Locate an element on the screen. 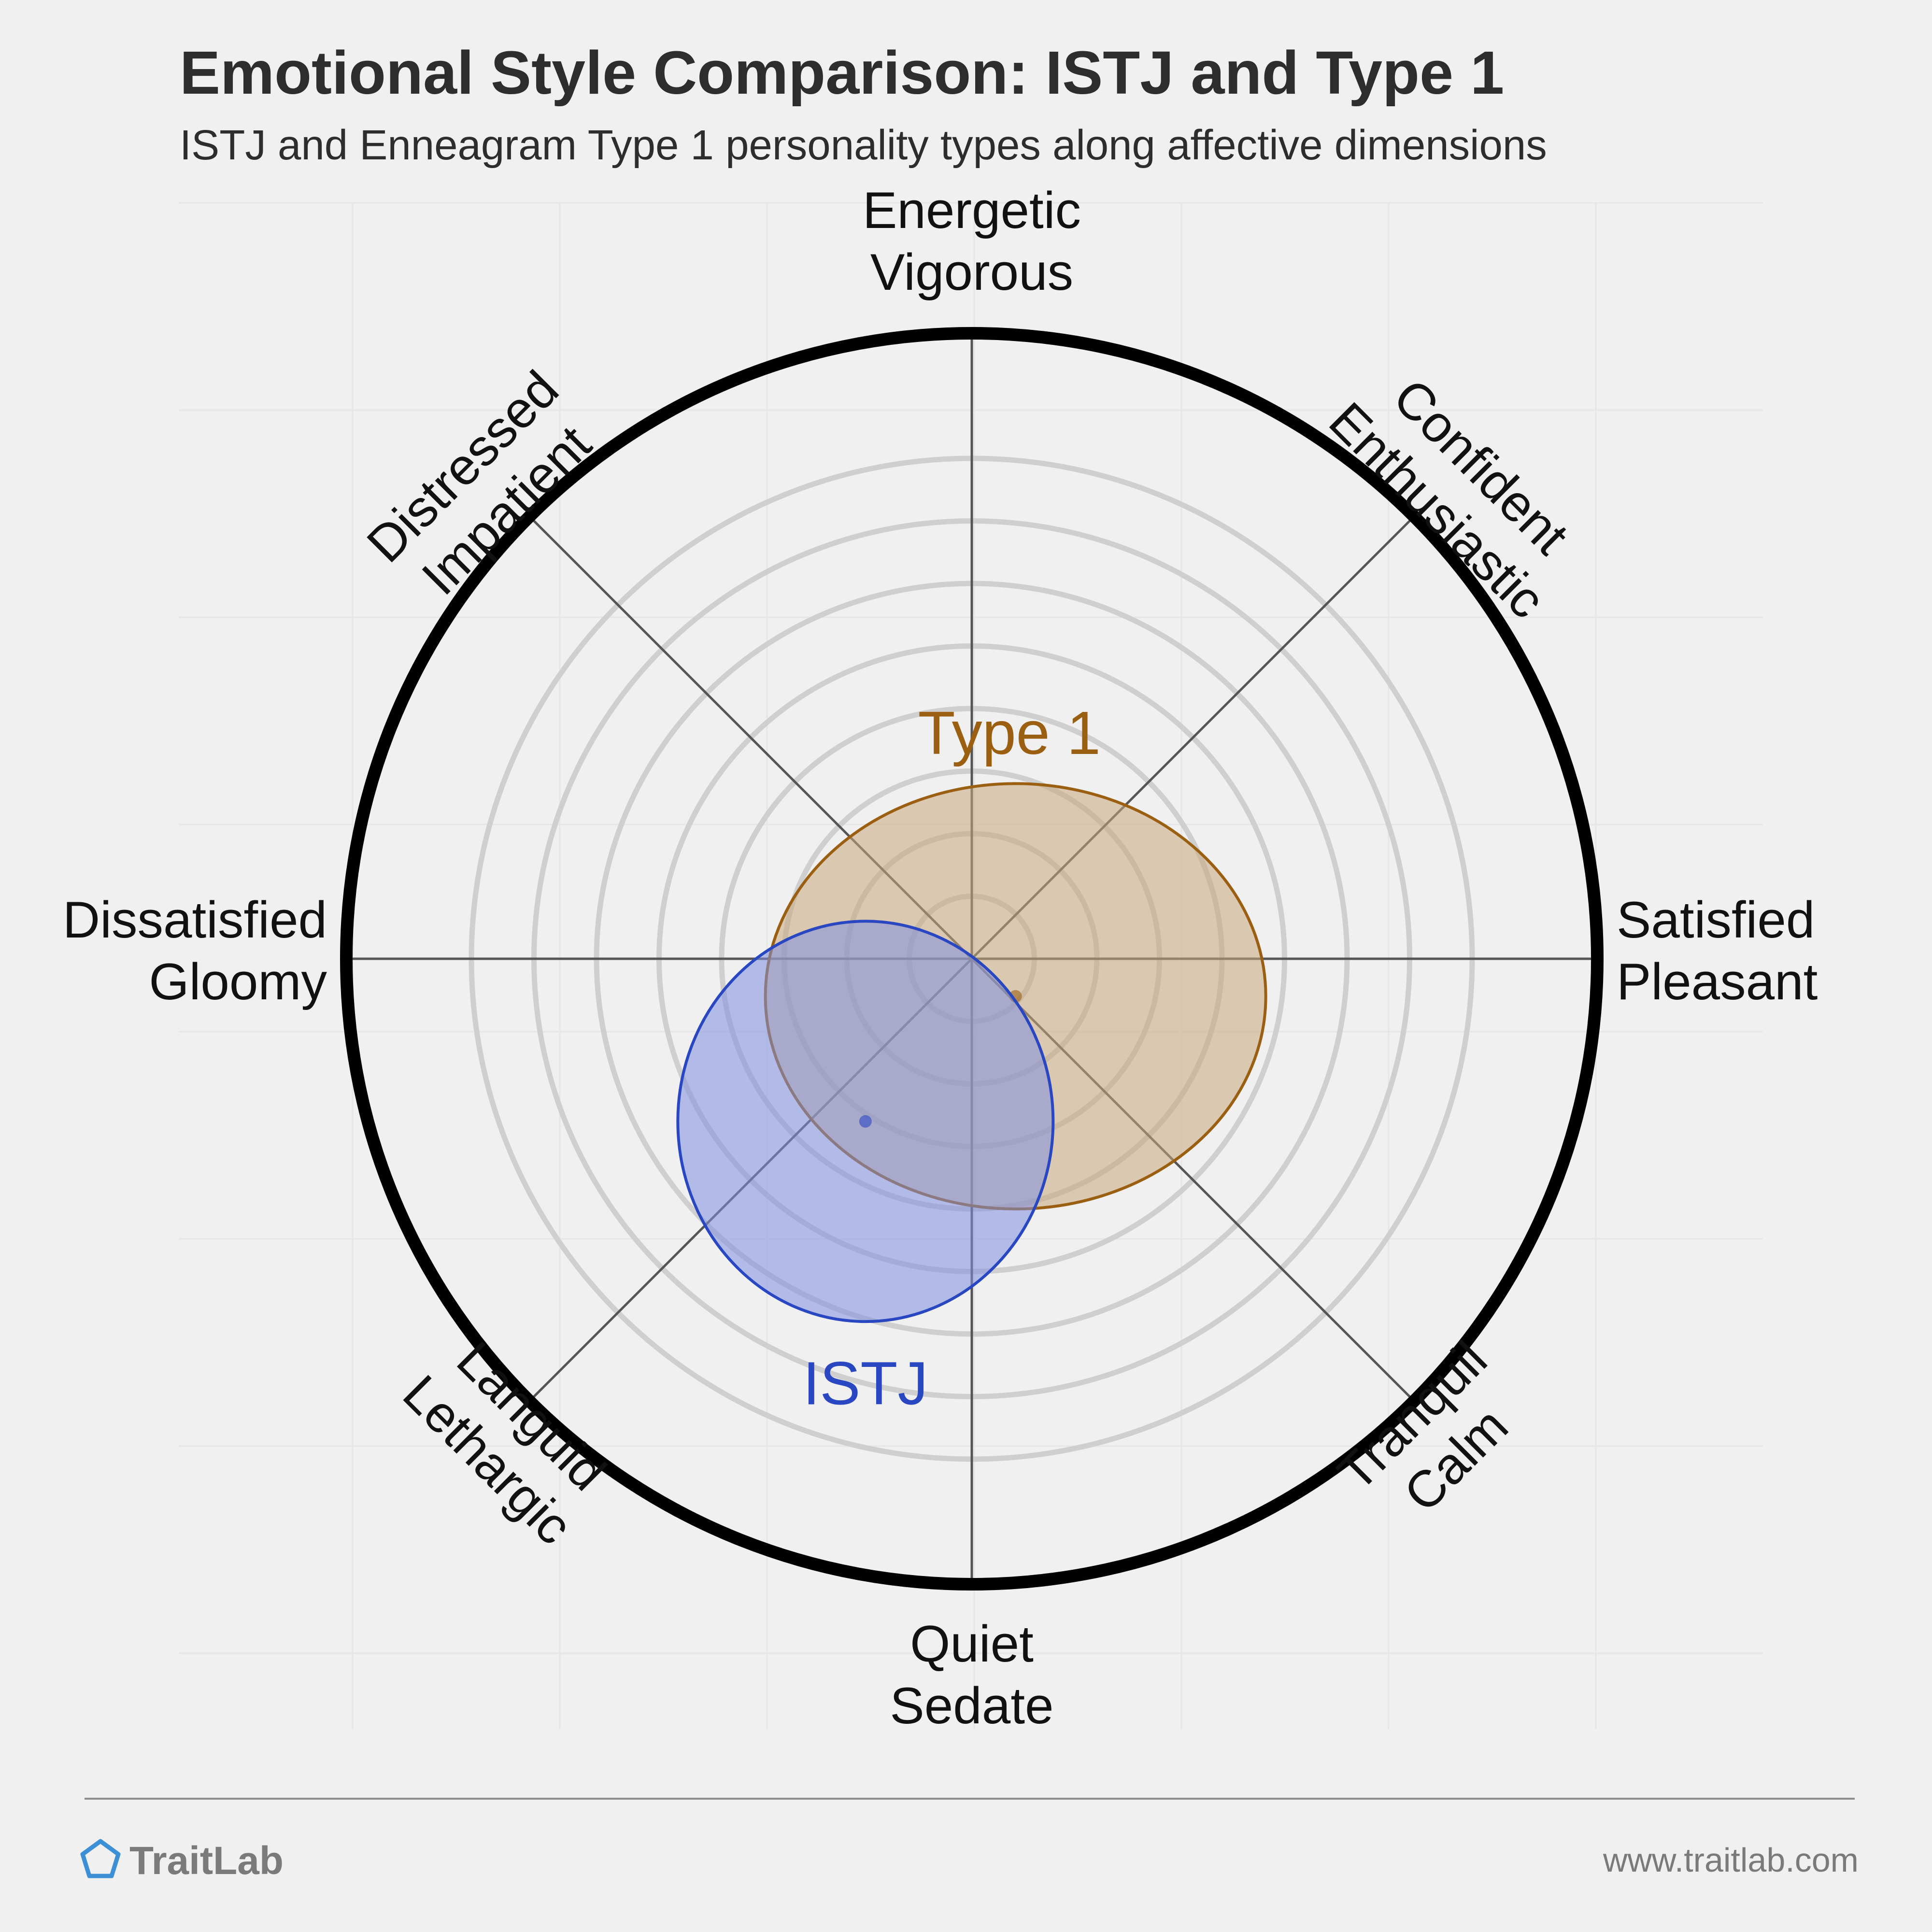  footer-url-link: www.traitlab.com is located at coordinates (1731, 1860).